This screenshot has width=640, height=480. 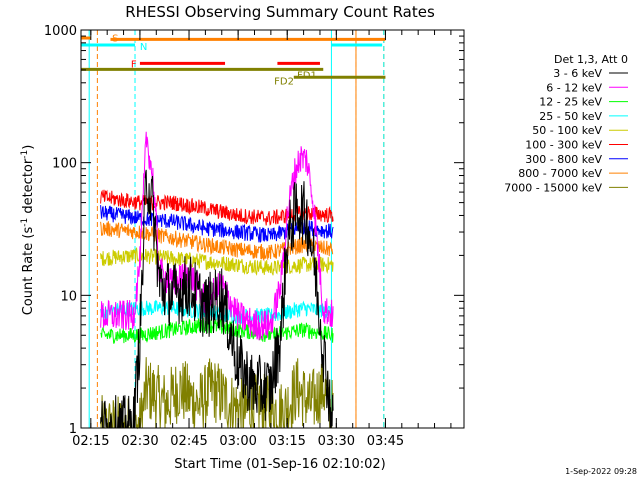 What do you see at coordinates (64, 164) in the screenshot?
I see `y-tick-label: 100` at bounding box center [64, 164].